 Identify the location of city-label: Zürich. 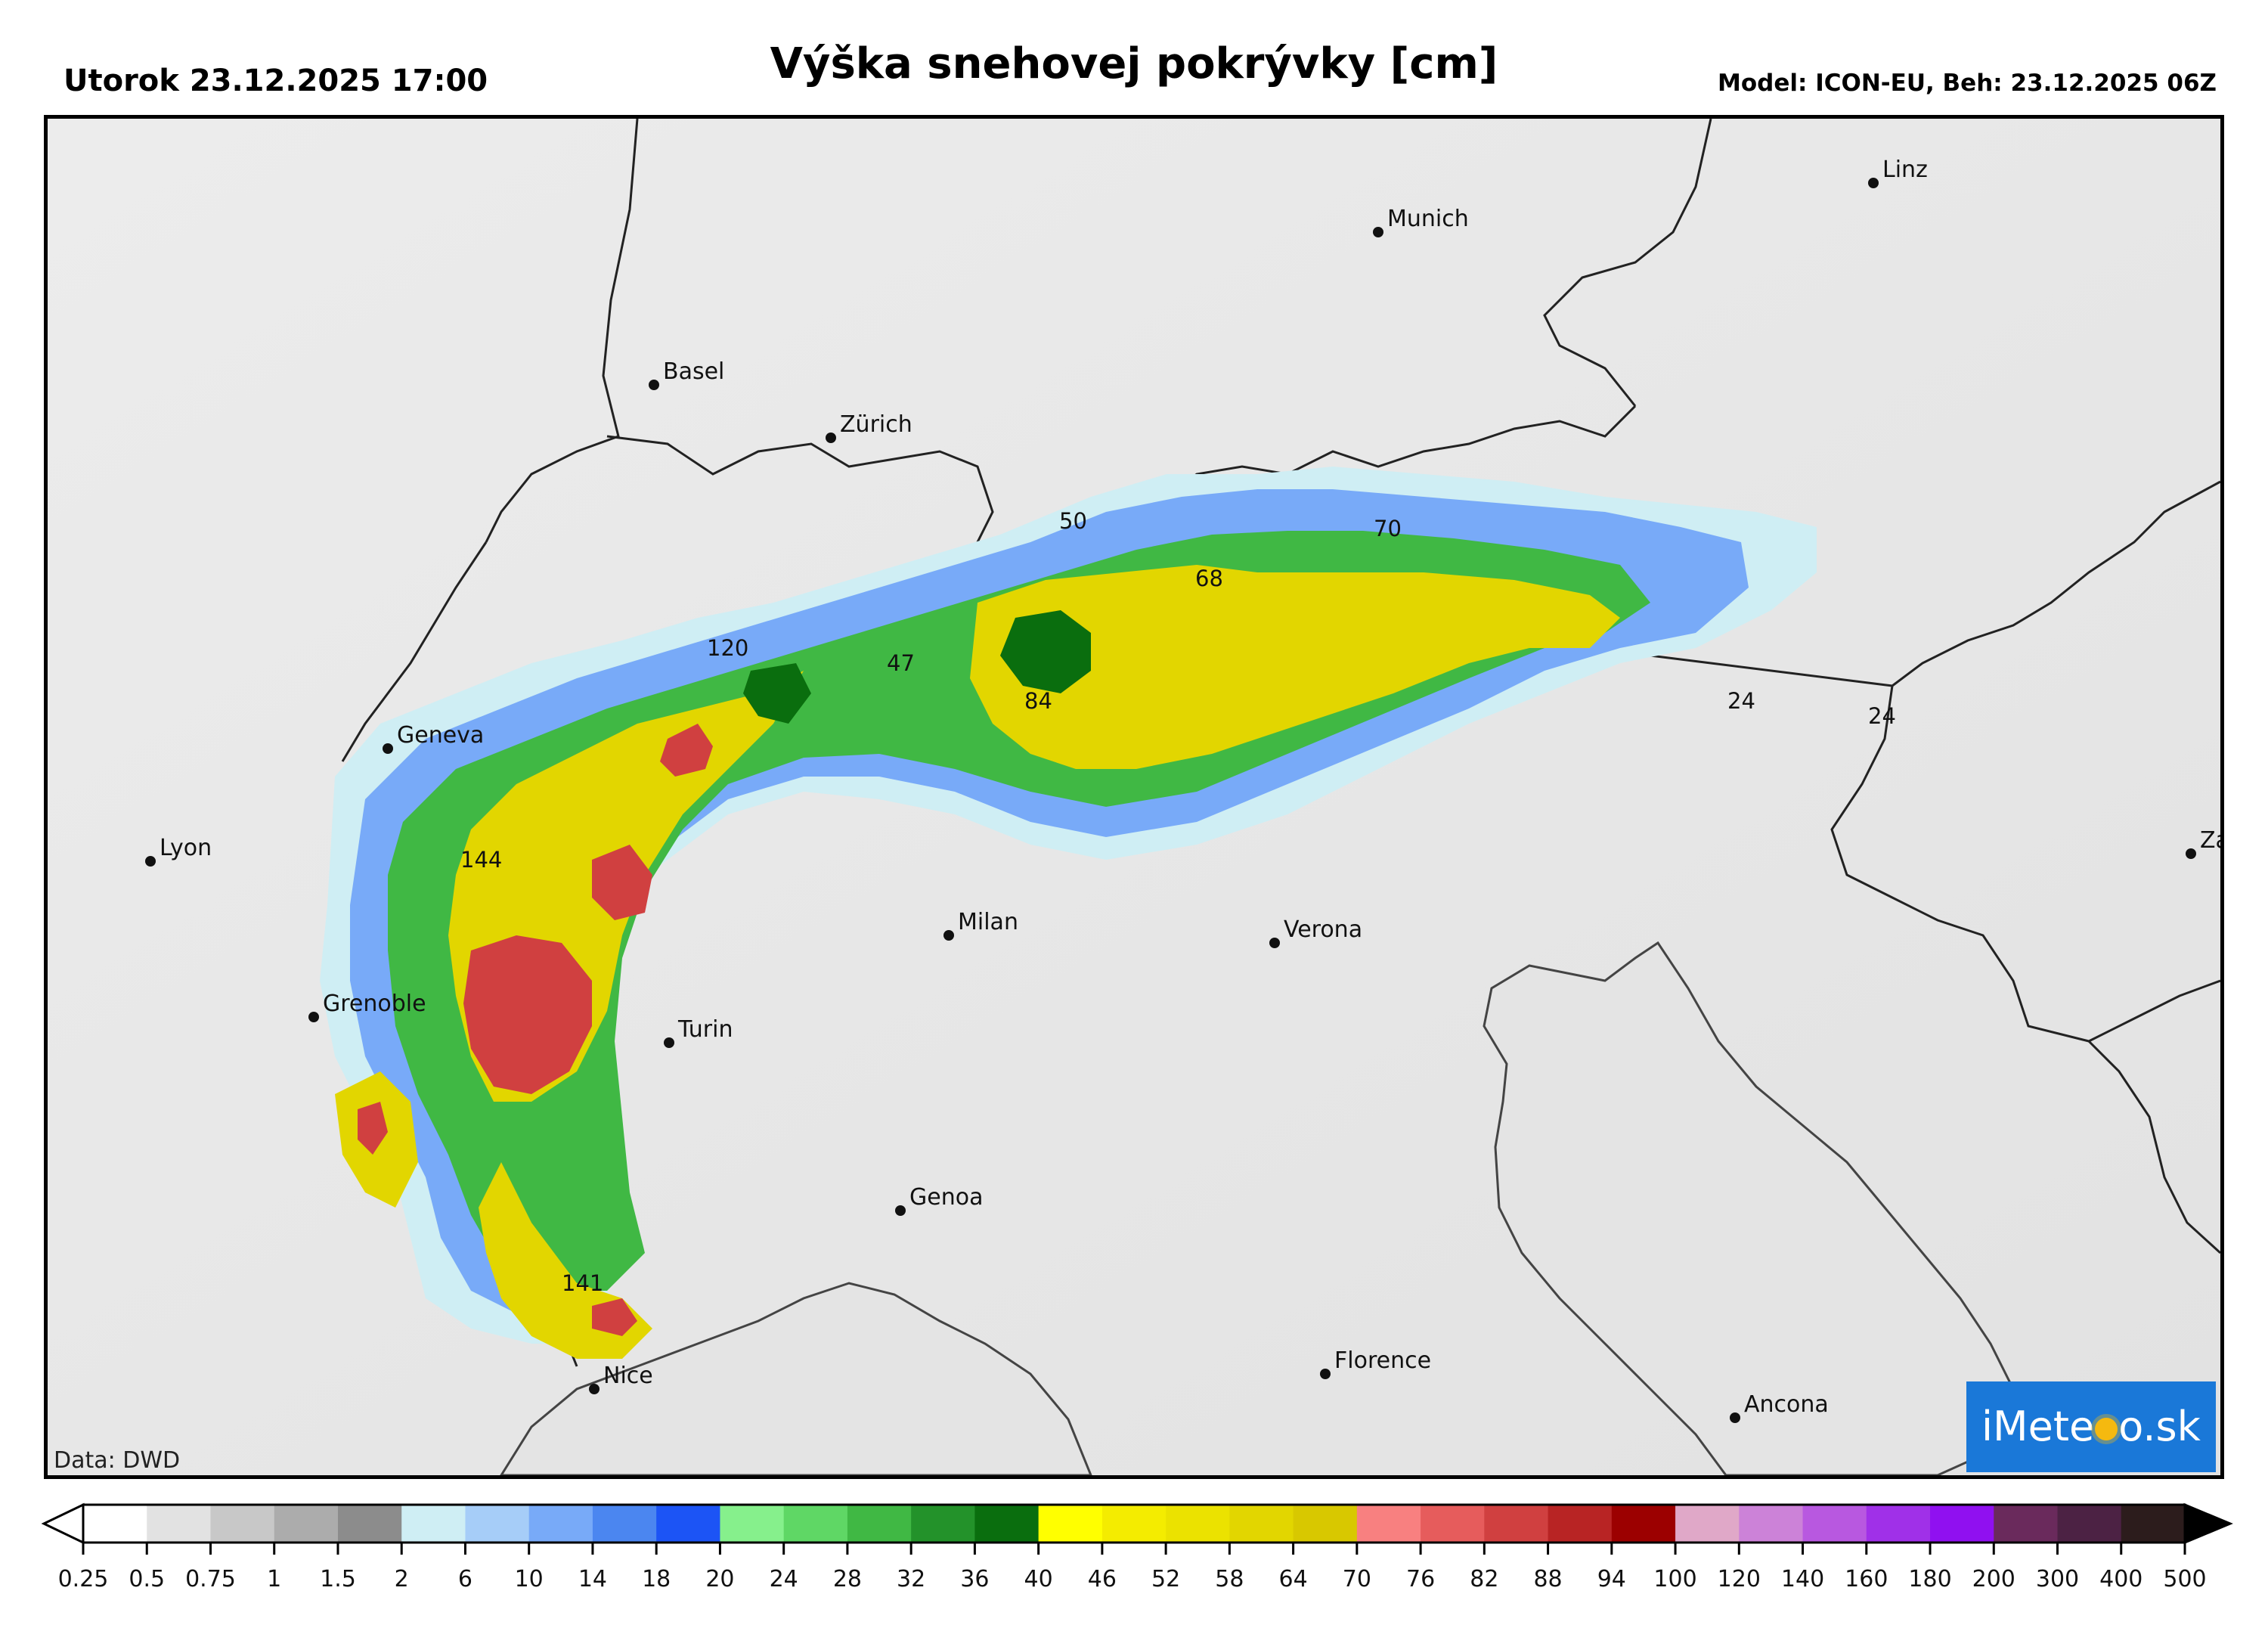
(876, 424).